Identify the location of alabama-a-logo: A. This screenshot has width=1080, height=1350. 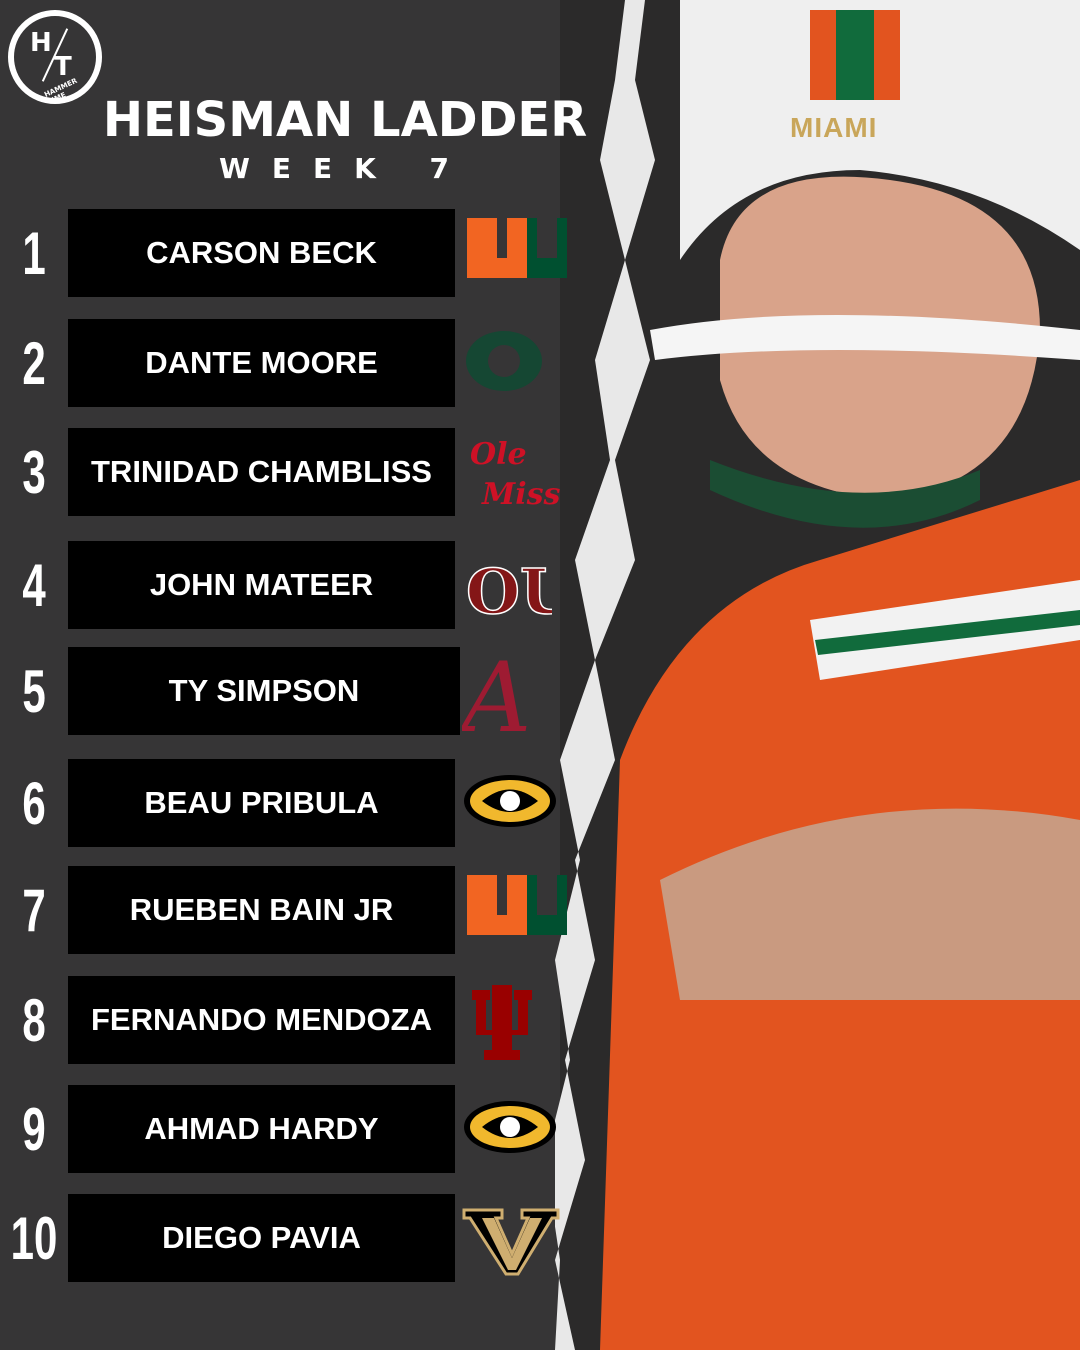
(518, 698).